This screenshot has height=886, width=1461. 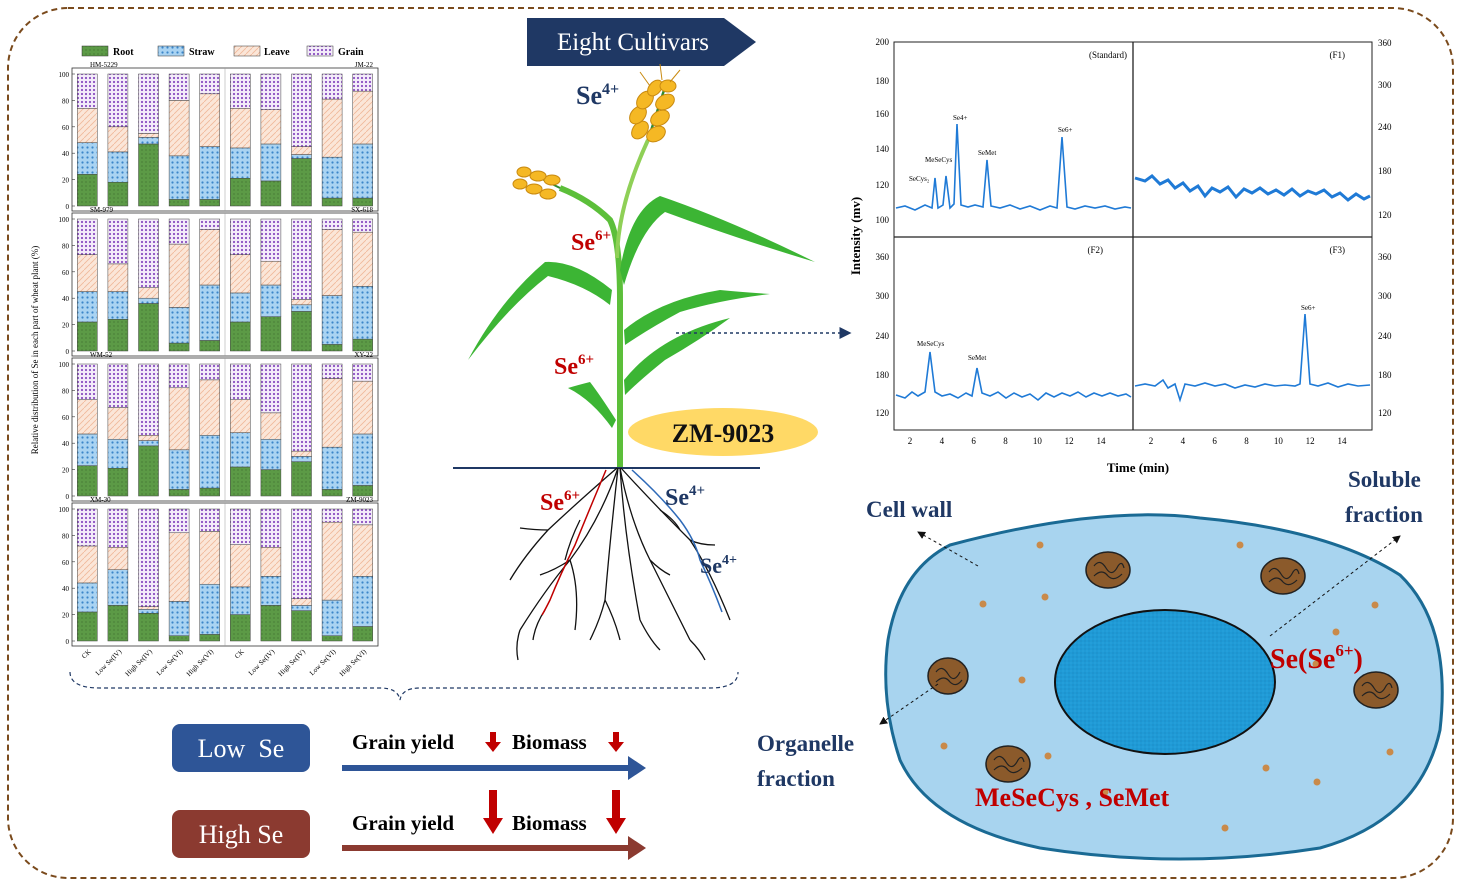 I want to click on stacked-ytick: 40, so click(x=66, y=299).